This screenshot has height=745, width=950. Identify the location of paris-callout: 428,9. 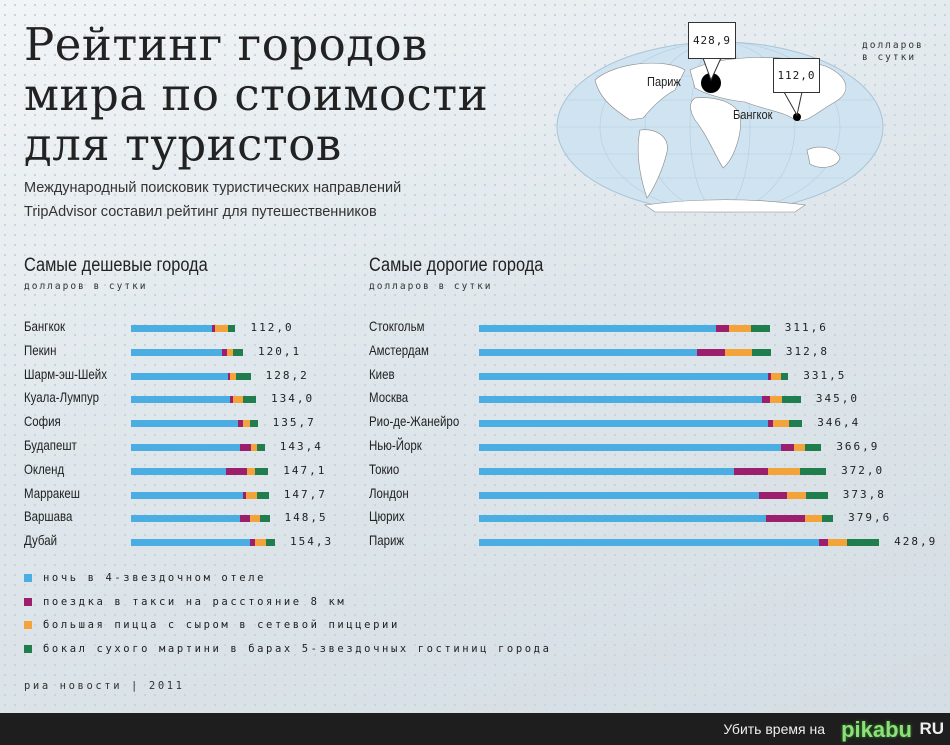
(712, 40).